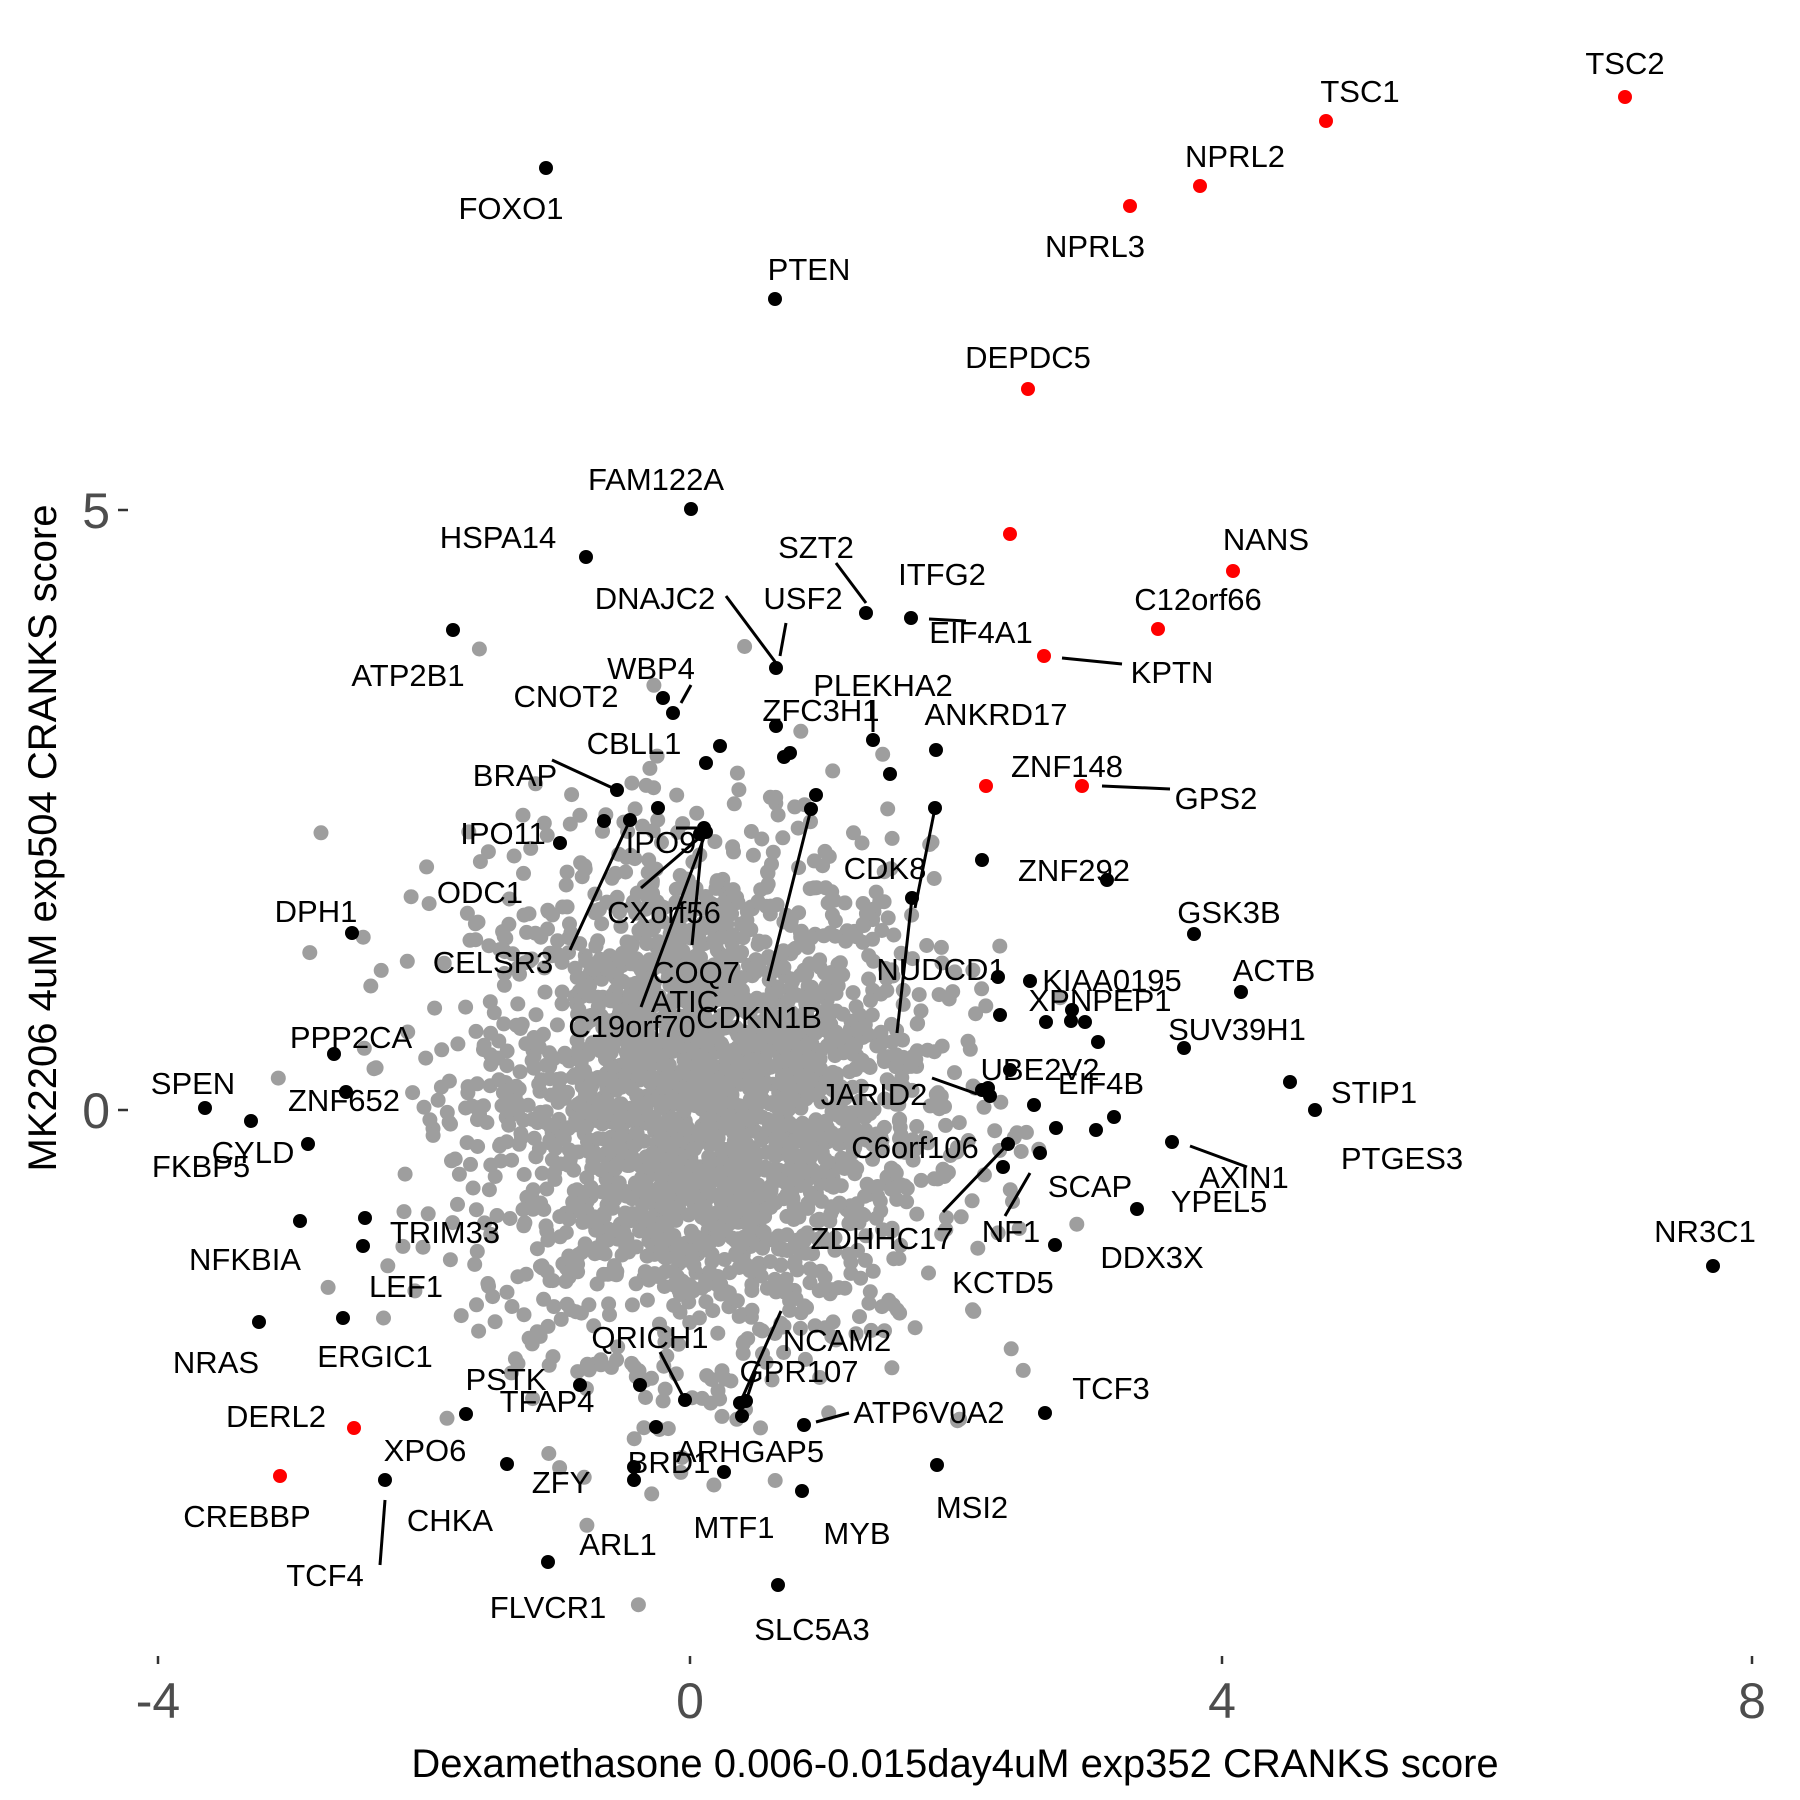 The image size is (1800, 1800). I want to click on gene-label-ube2v2: UBE2V2, so click(1040, 1069).